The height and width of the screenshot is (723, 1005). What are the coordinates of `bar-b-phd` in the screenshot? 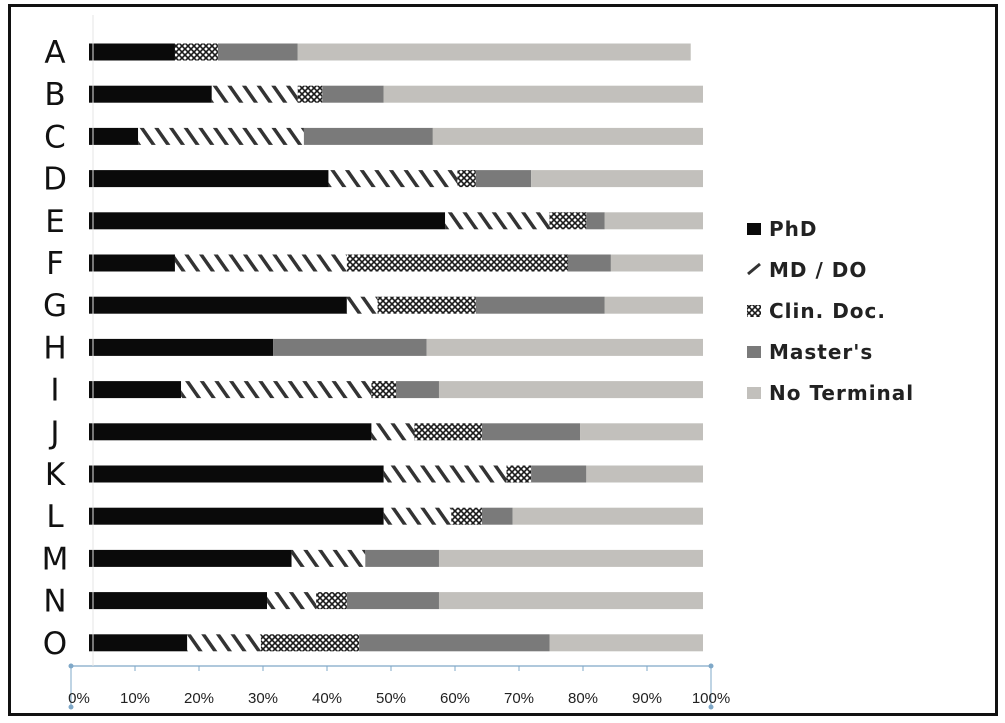 It's located at (150, 94).